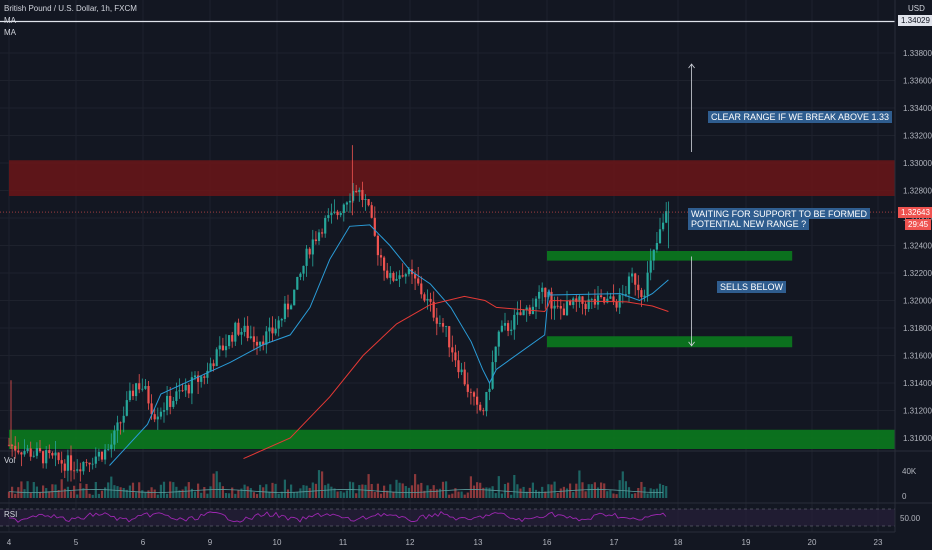 The image size is (932, 550). I want to click on ma-indicator-label-1: MA, so click(10, 20).